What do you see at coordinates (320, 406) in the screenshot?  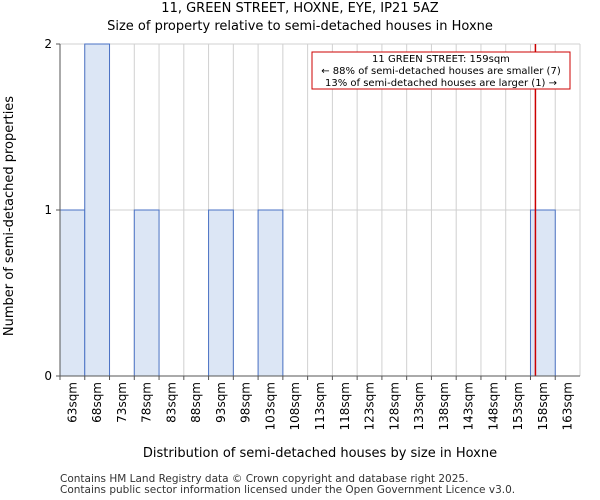 I see `x-tick-label: 113sqm` at bounding box center [320, 406].